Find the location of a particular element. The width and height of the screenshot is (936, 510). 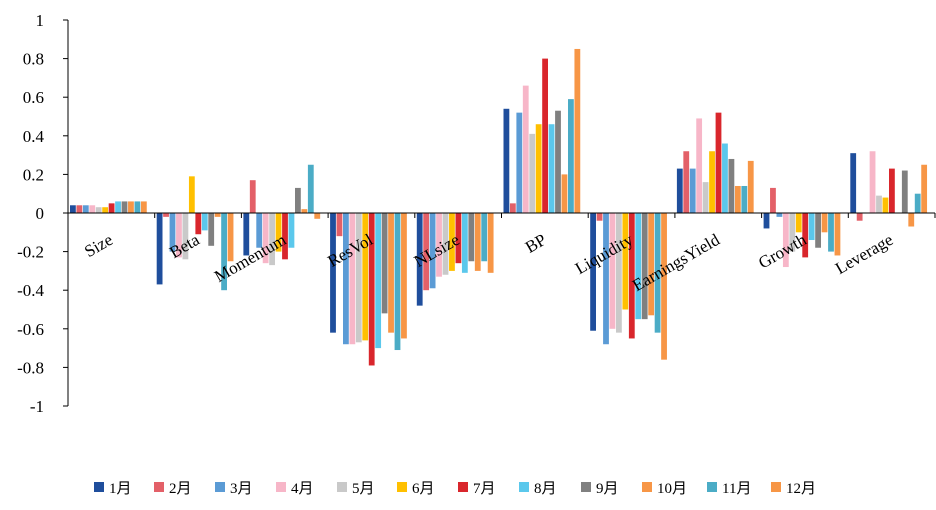

x-axis is located at coordinates (501, 215).